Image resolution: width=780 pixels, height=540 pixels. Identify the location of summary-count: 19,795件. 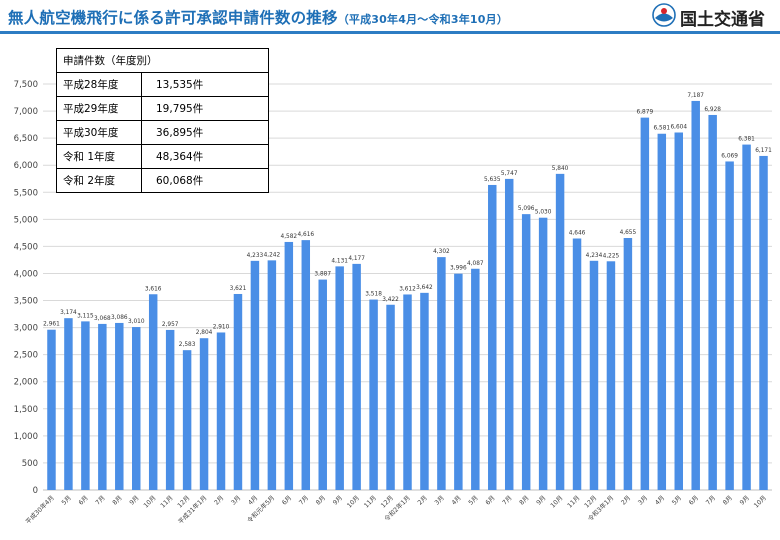
(205, 108).